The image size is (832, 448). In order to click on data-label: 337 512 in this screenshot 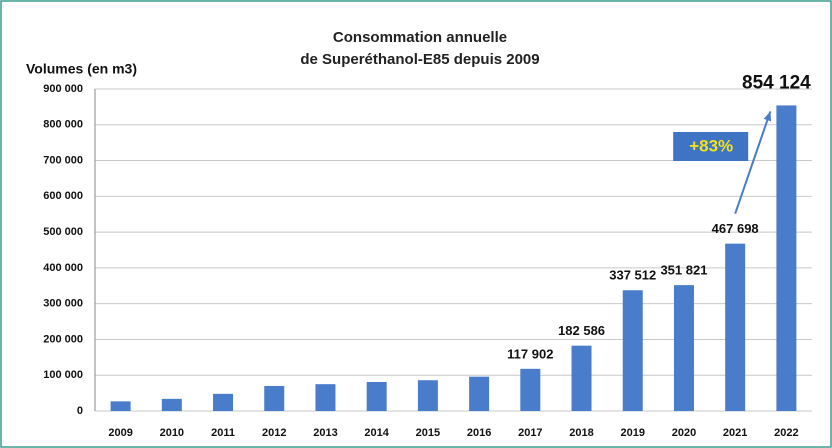, I will do `click(632, 275)`.